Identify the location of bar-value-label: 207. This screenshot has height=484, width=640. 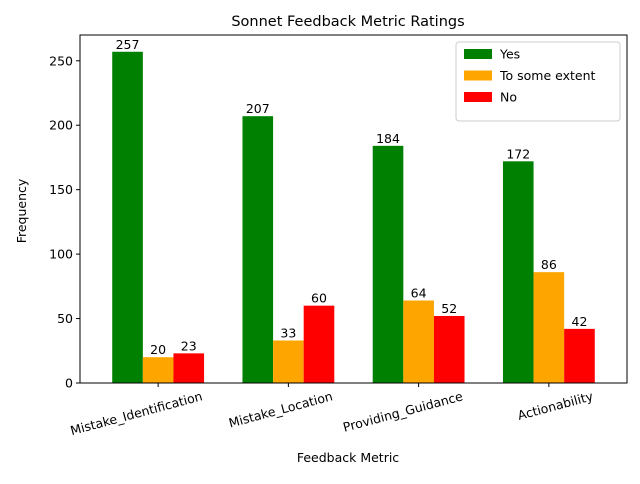
(258, 108).